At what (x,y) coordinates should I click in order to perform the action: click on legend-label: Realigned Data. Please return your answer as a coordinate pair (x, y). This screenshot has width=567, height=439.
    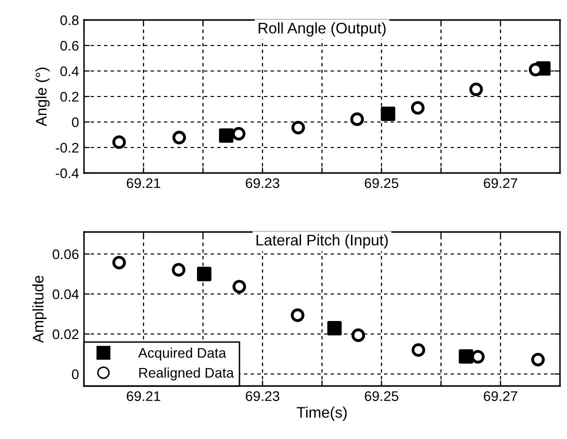
    Looking at the image, I should click on (186, 373).